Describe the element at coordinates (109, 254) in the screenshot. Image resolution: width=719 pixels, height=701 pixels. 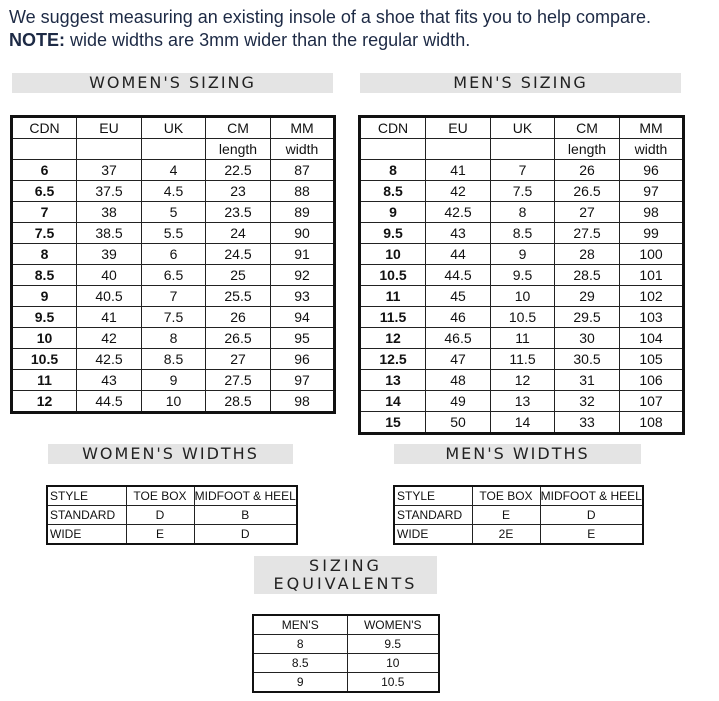
I see `cell: 39` at that location.